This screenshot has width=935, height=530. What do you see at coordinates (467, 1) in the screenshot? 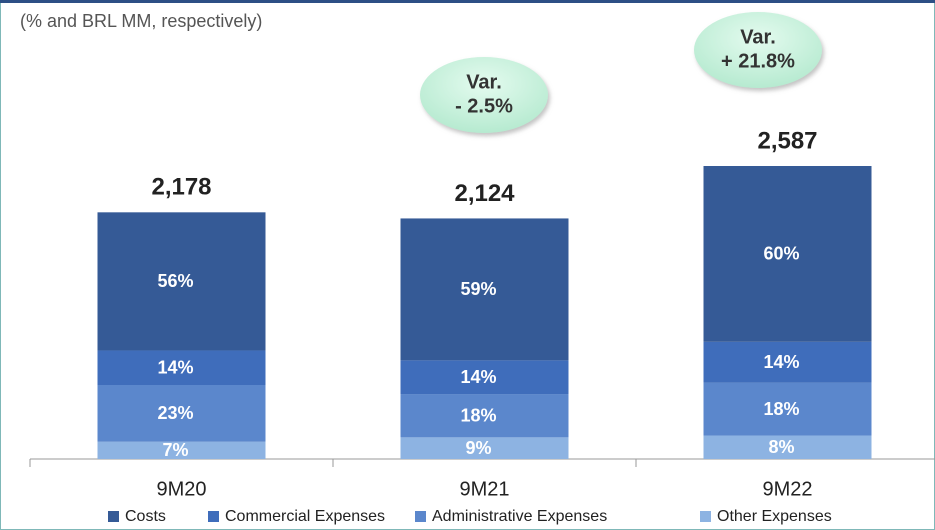
I see `top-rule` at bounding box center [467, 1].